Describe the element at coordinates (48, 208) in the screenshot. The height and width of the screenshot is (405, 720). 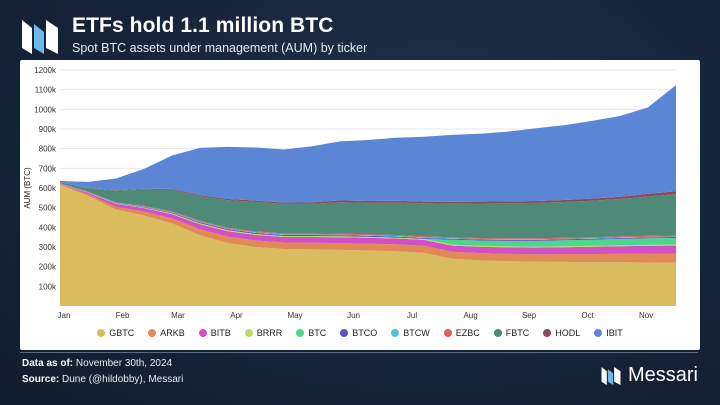
I see `y-tick-label: 500k` at that location.